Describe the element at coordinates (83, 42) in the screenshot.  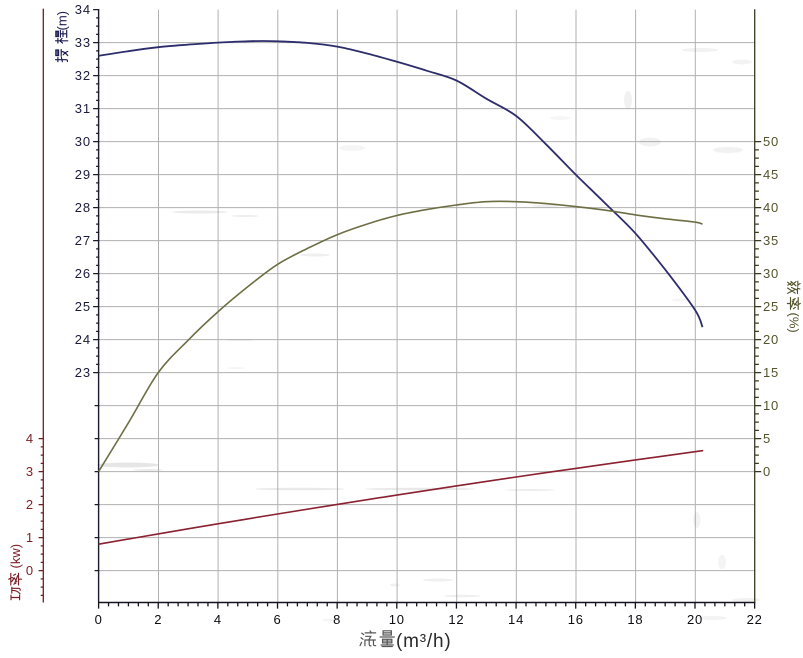
I see `svg-text: 33` at that location.